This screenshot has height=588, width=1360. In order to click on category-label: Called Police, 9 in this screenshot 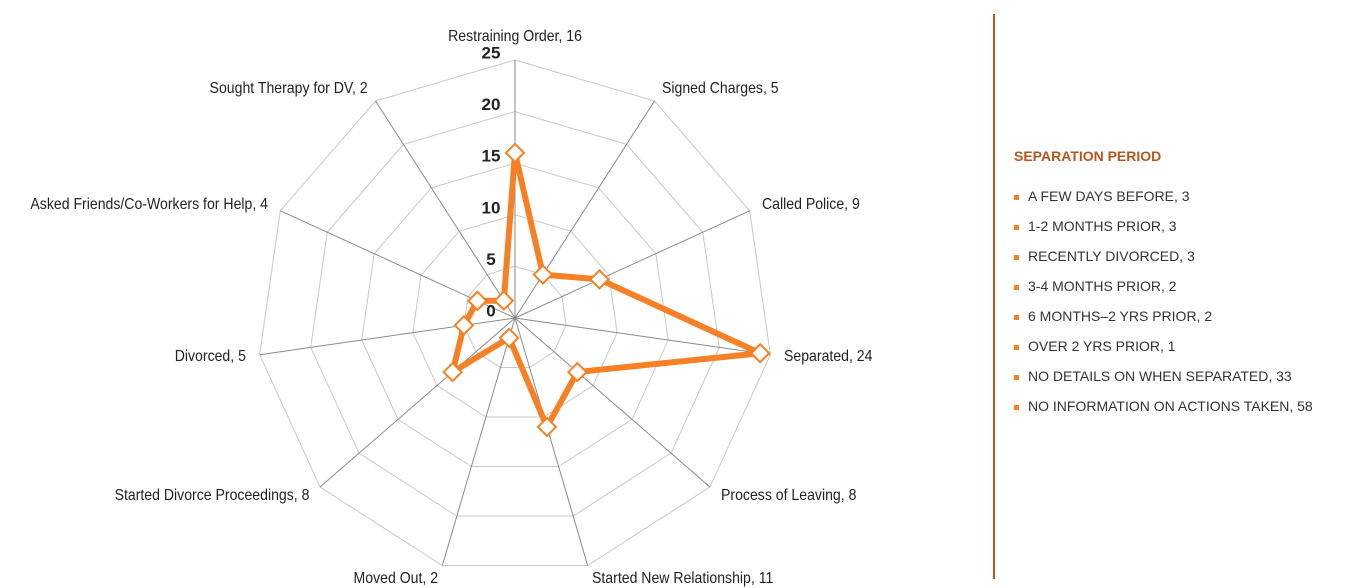, I will do `click(811, 204)`.